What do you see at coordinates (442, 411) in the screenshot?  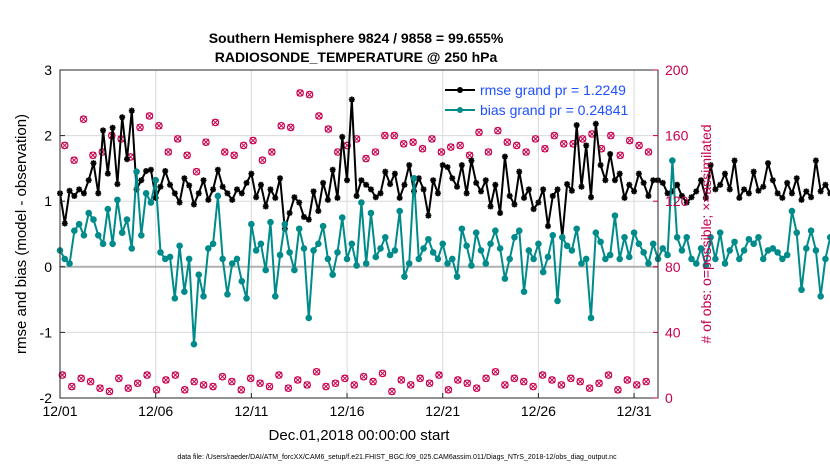 I see `x-tick-label: 12/21` at bounding box center [442, 411].